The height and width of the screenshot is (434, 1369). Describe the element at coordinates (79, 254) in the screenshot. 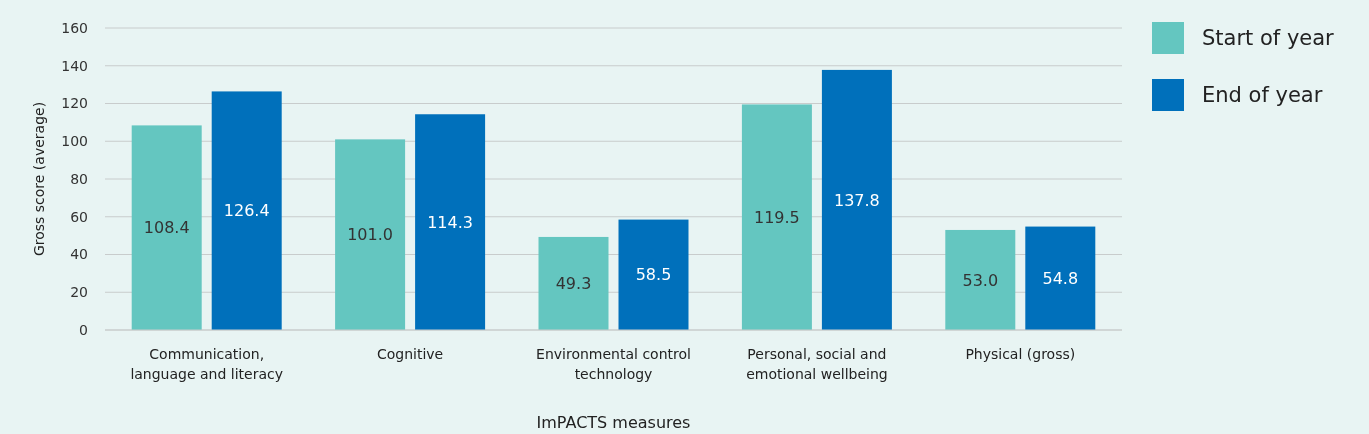

I see `y-tick-label: 40` at that location.